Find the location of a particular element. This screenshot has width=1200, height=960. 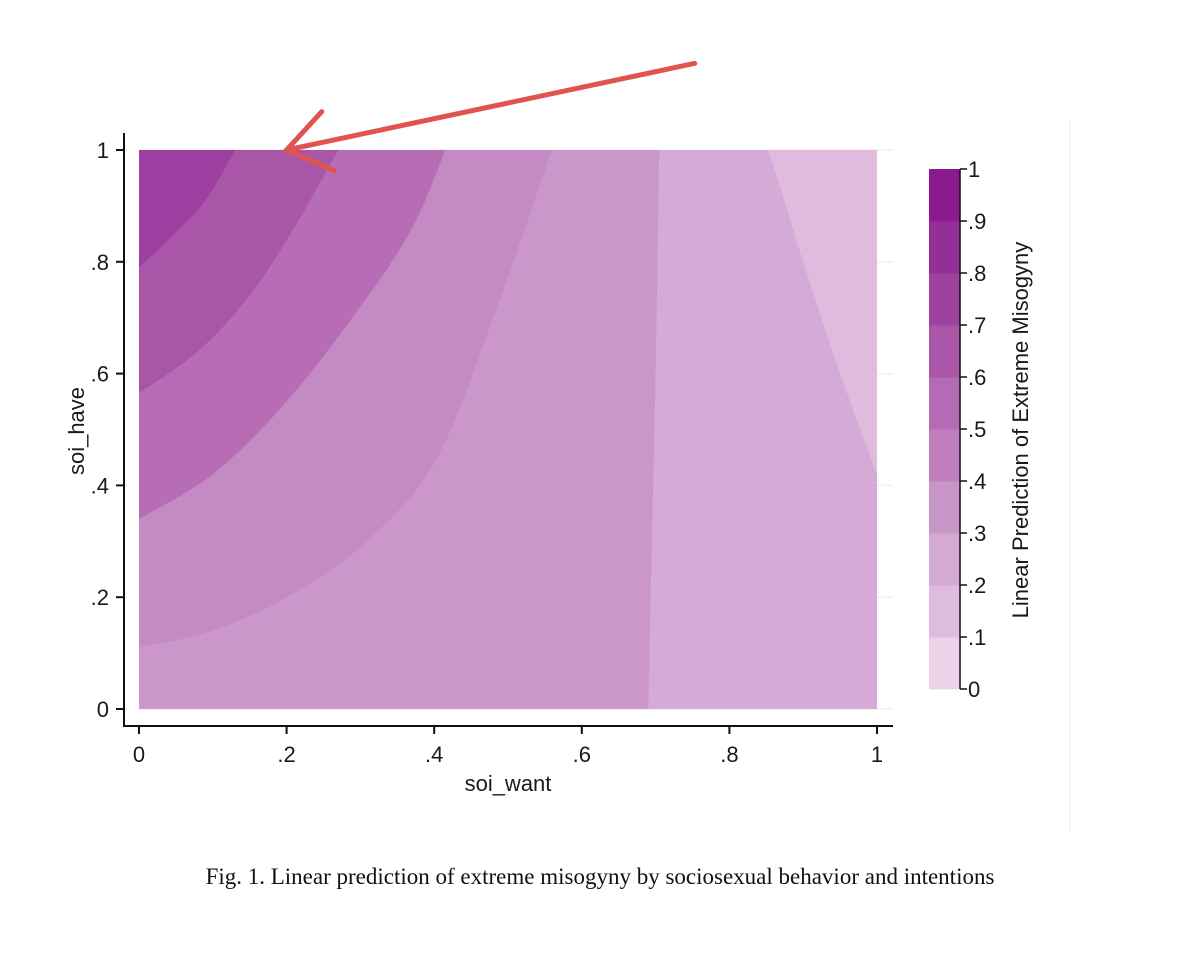

colorbar-tick-label: .9 is located at coordinates (977, 221).